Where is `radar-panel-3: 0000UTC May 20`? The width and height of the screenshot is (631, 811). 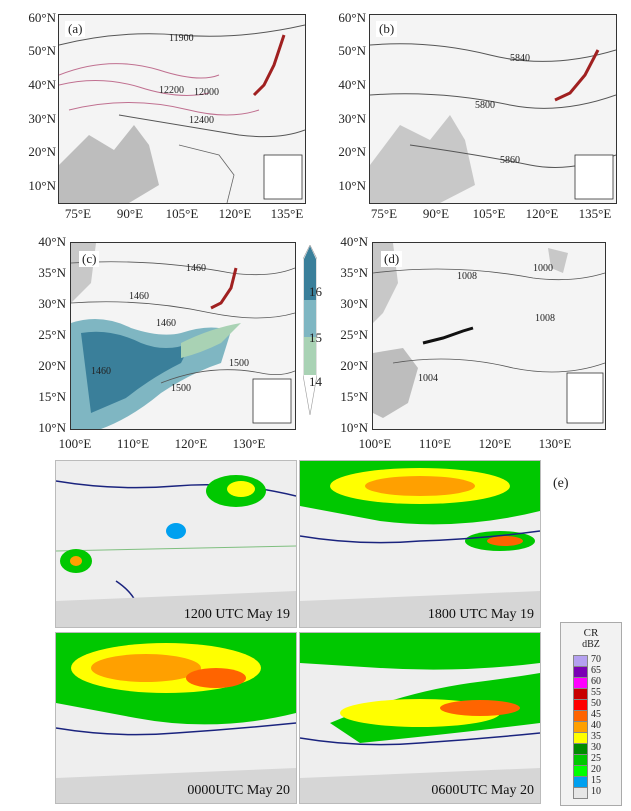
radar-panel-3: 0000UTC May 20 is located at coordinates (176, 718).